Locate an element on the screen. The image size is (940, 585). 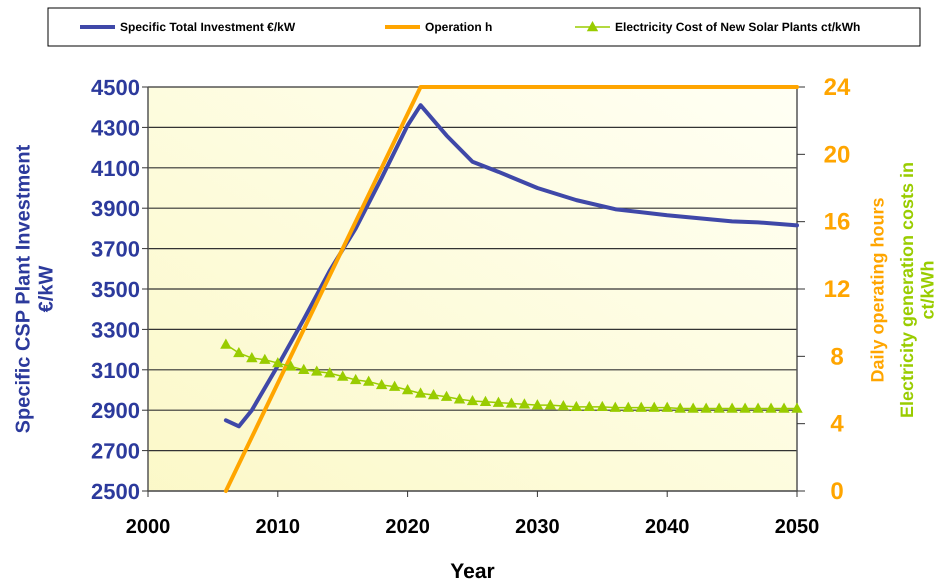
y2-tick-label: 24 is located at coordinates (837, 87).